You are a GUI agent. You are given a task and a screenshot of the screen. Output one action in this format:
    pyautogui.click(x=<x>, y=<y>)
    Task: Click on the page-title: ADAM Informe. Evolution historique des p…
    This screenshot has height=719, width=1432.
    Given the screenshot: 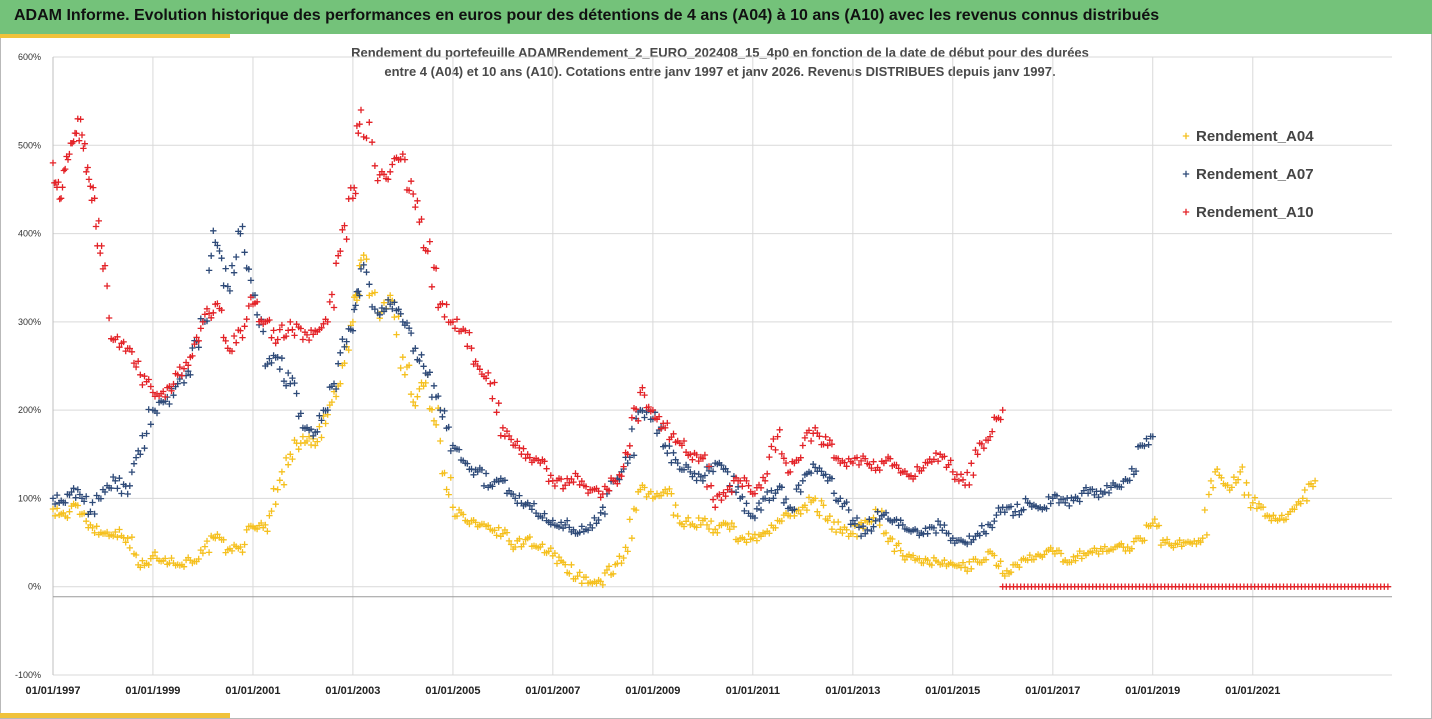 What is the action you would take?
    pyautogui.click(x=587, y=15)
    